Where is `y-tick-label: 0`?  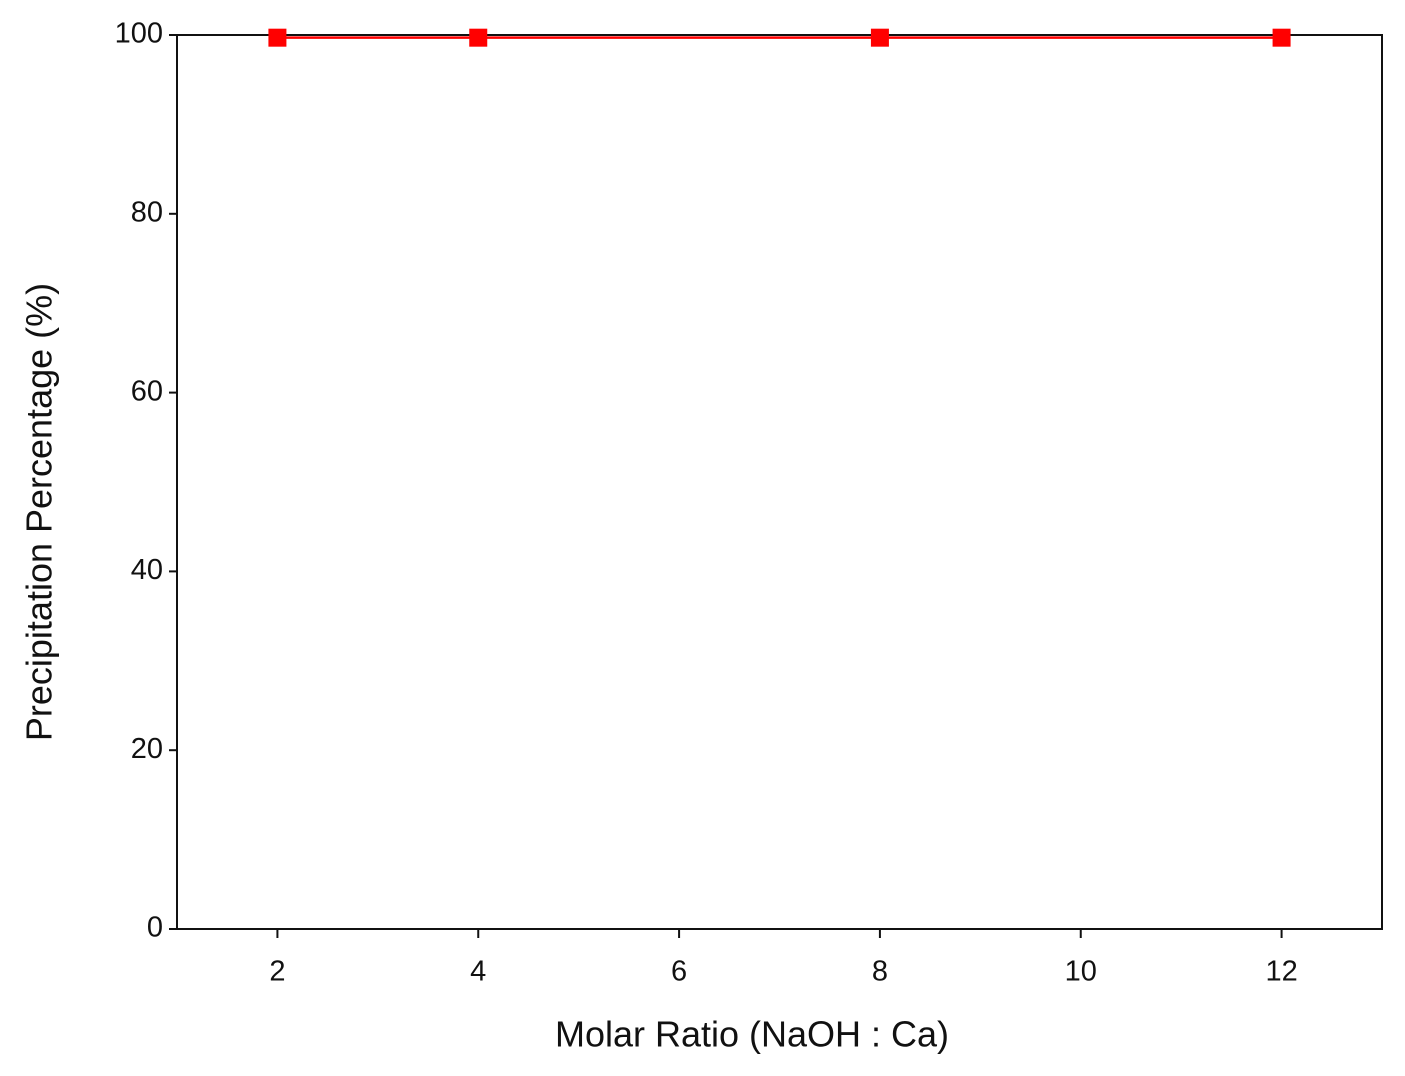 y-tick-label: 0 is located at coordinates (155, 928).